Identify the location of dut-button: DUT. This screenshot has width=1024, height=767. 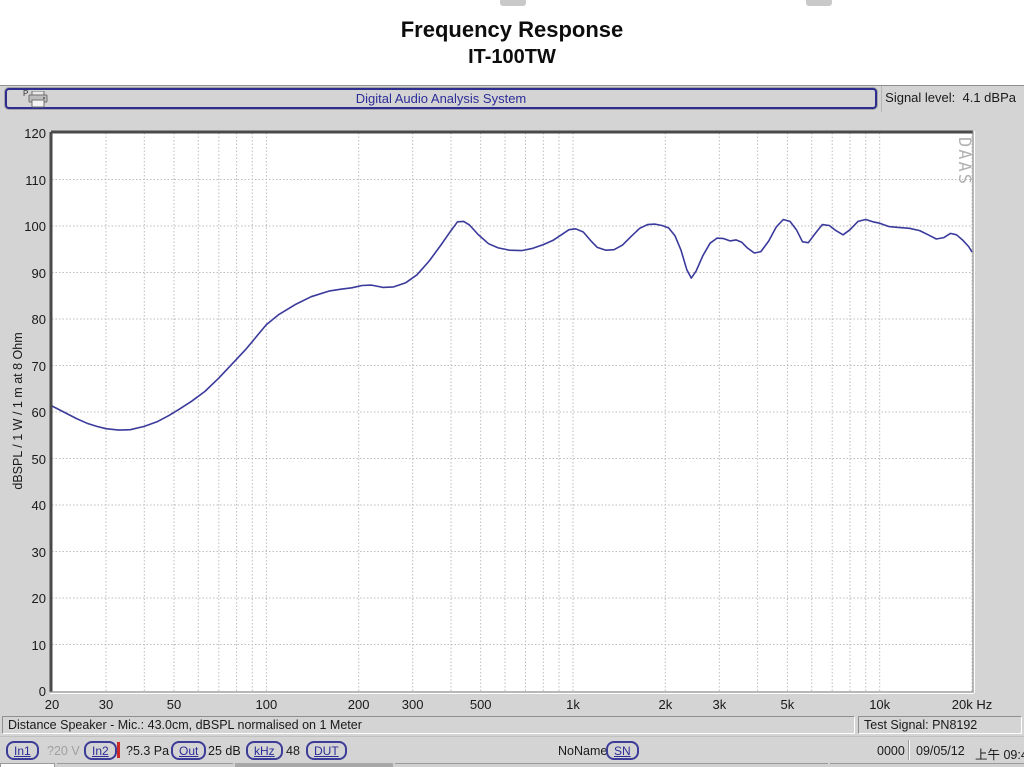
(326, 750).